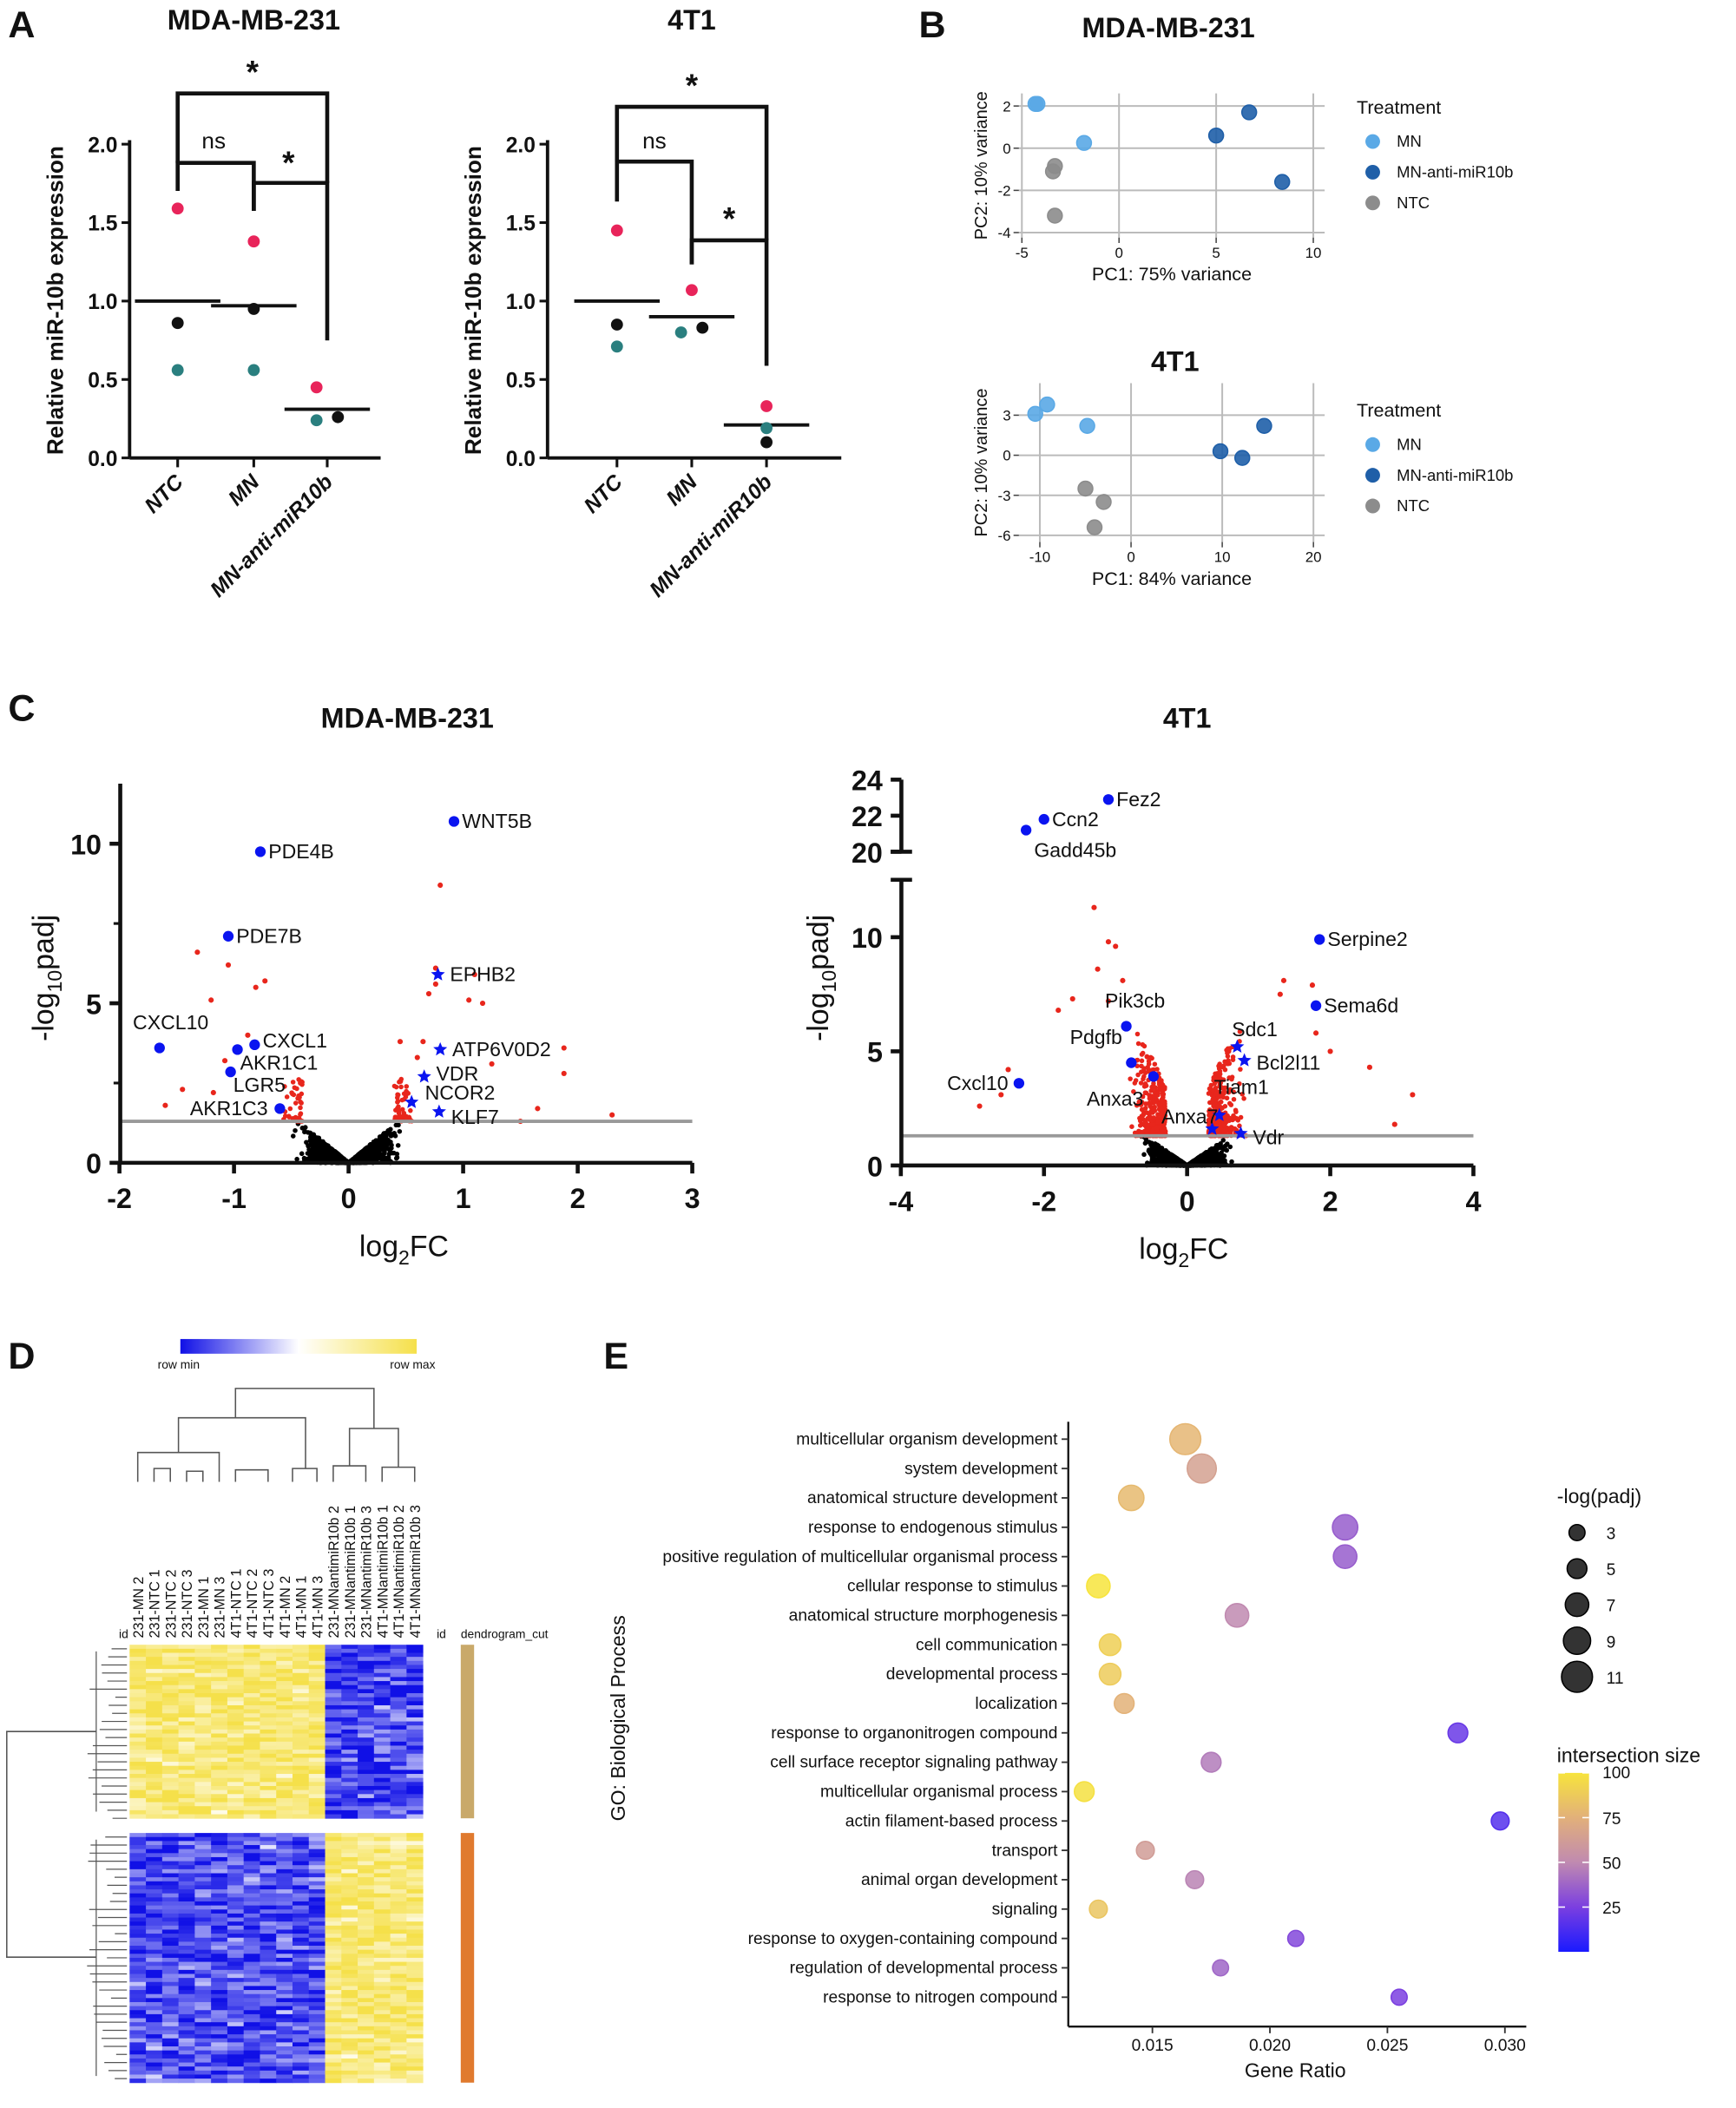 This screenshot has width=1736, height=2108. I want to click on y-tick-label: 2.0, so click(521, 145).